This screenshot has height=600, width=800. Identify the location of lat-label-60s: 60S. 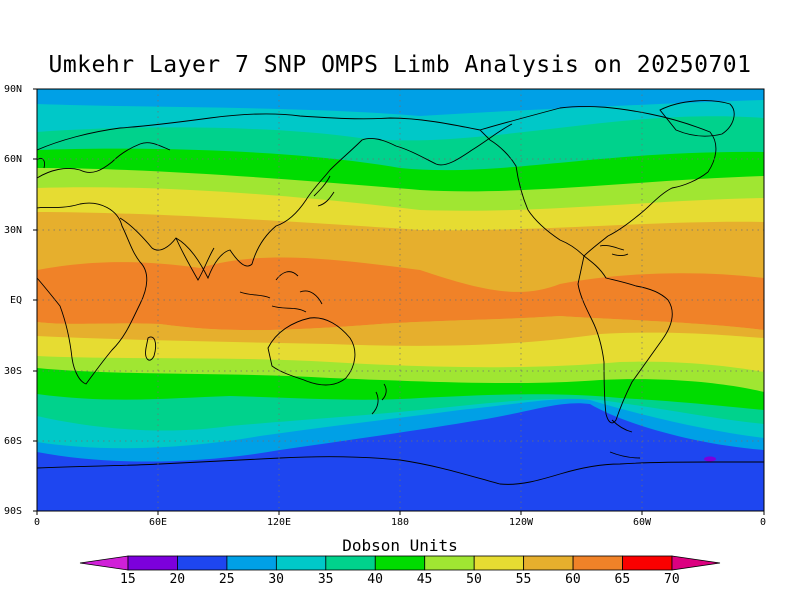
(13, 441).